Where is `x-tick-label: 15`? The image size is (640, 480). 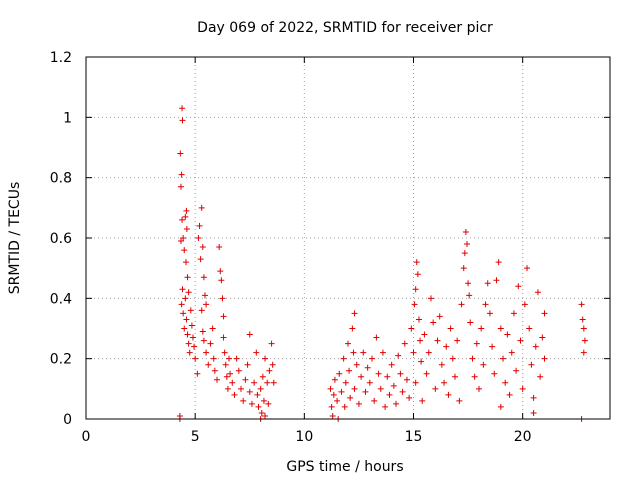 x-tick-label: 15 is located at coordinates (414, 437).